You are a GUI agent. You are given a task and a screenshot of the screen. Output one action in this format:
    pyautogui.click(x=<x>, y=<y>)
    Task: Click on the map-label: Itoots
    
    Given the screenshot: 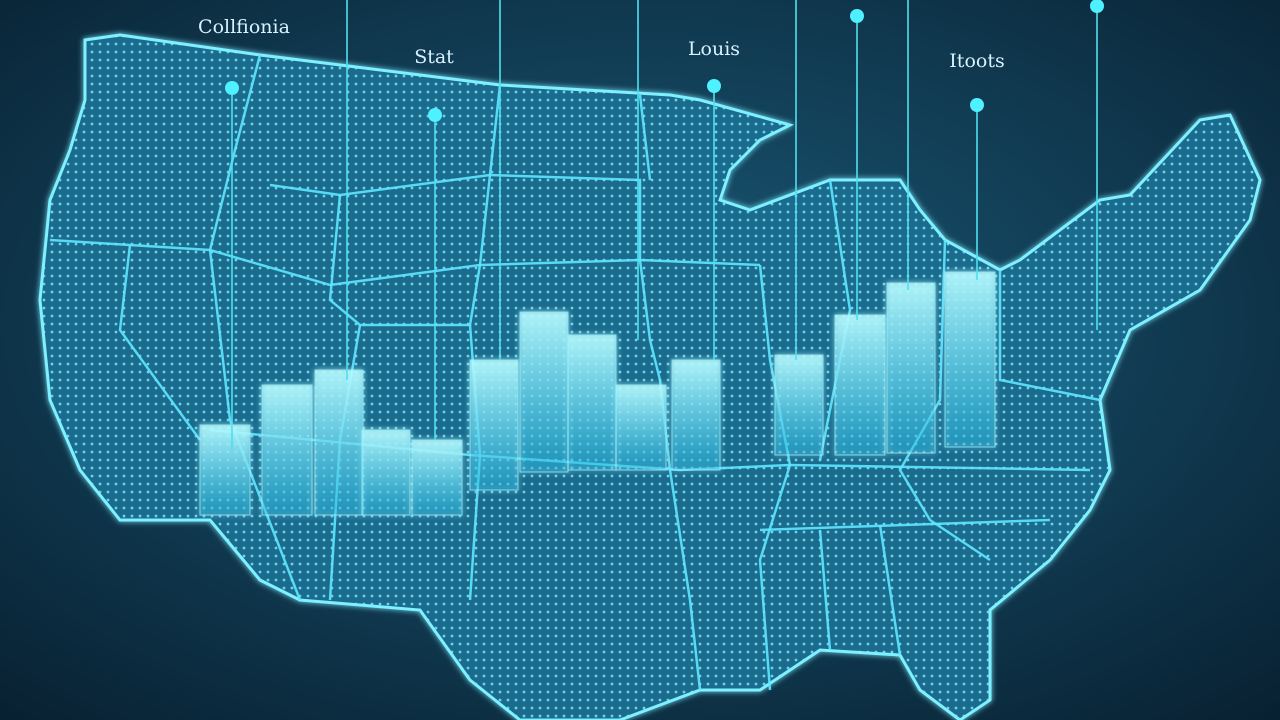 What is the action you would take?
    pyautogui.click(x=976, y=61)
    